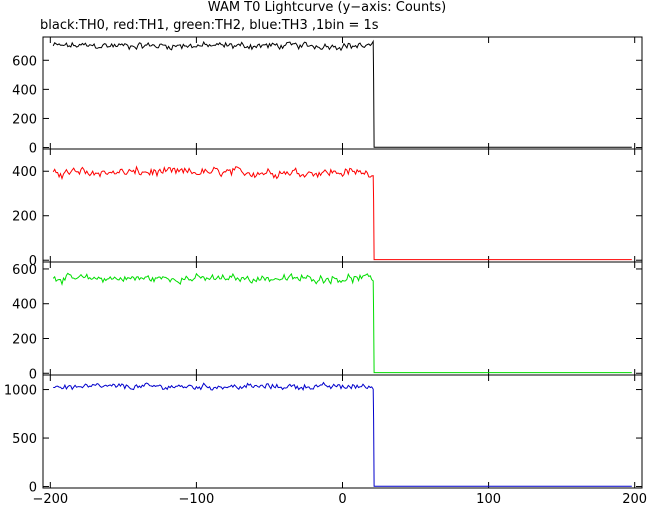 Image resolution: width=654 pixels, height=505 pixels. What do you see at coordinates (20, 391) in the screenshot?
I see `y-tick-label: 1000` at bounding box center [20, 391].